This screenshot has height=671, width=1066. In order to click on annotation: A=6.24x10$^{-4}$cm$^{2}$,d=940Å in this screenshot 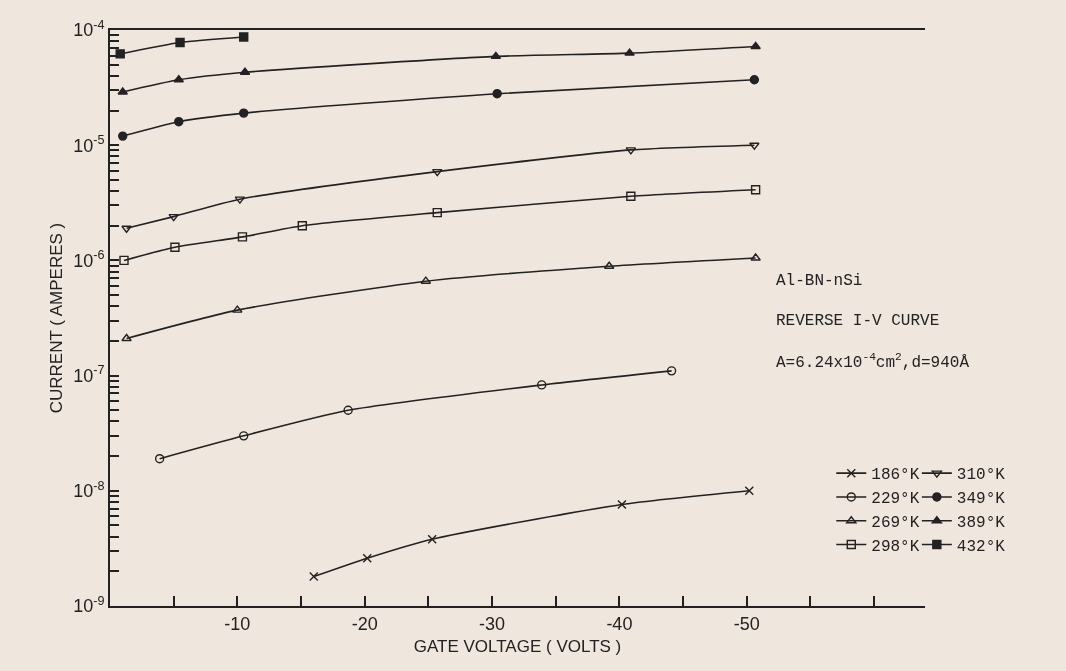, I will do `click(873, 361)`.